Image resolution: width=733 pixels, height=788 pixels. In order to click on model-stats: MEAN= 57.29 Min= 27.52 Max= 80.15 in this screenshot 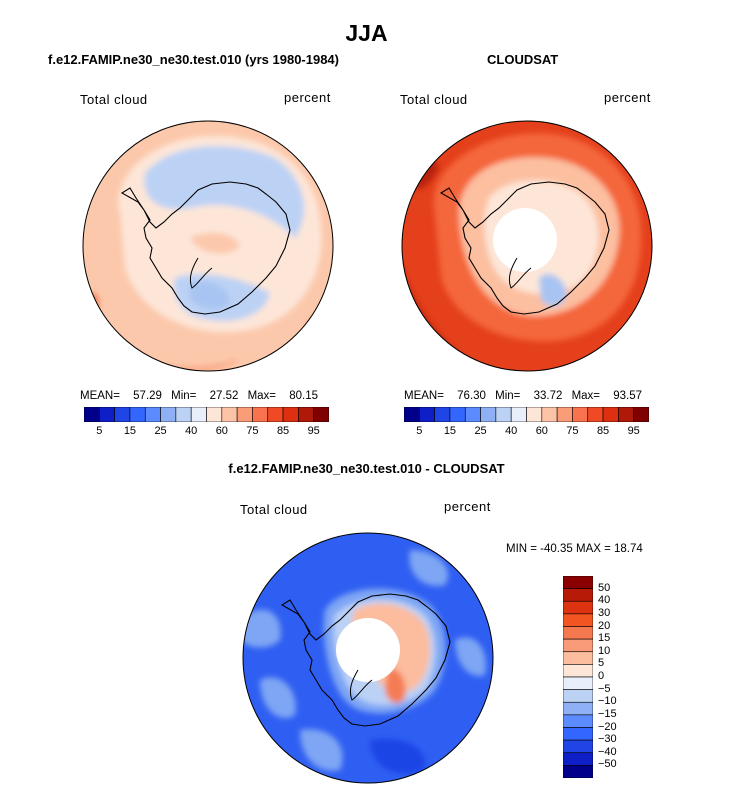, I will do `click(215, 396)`.